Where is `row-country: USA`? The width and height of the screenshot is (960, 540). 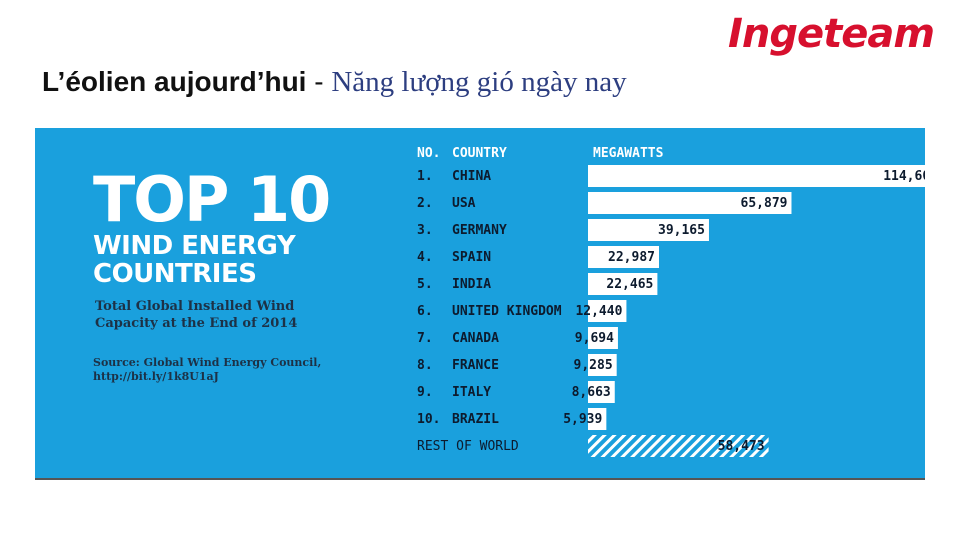 row-country: USA is located at coordinates (464, 203).